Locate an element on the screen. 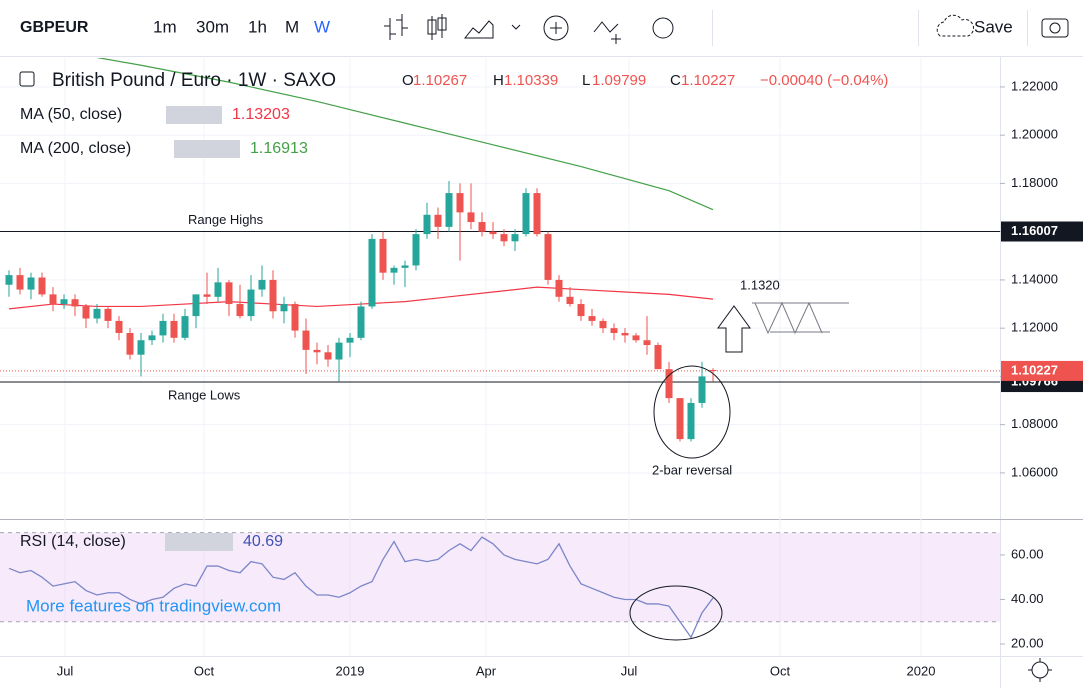 The image size is (1083, 688). candle-icon is located at coordinates (437, 27).